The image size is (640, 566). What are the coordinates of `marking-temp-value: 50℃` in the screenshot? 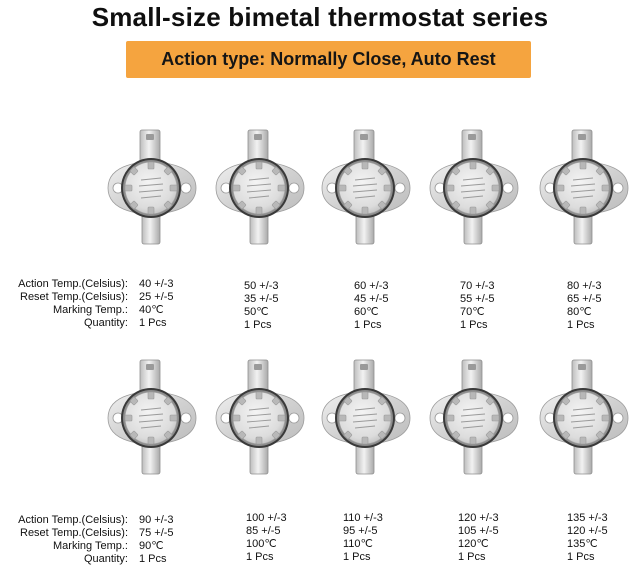 It's located at (256, 312).